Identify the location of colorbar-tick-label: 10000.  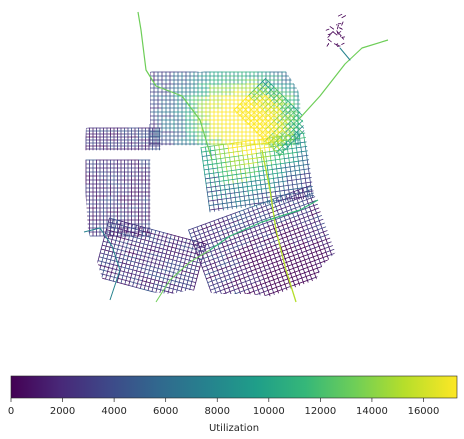
(269, 411).